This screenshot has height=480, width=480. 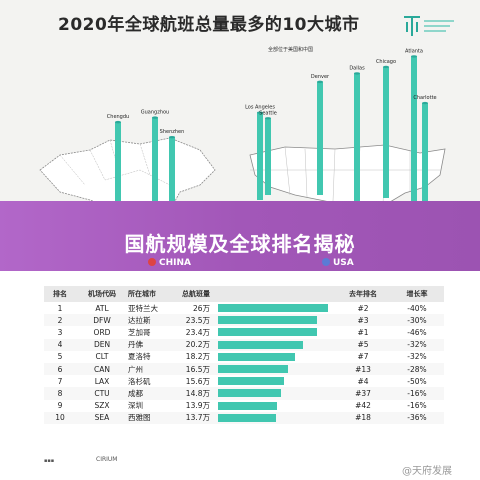 I want to click on prev-rank-cell: #4, so click(x=363, y=381).